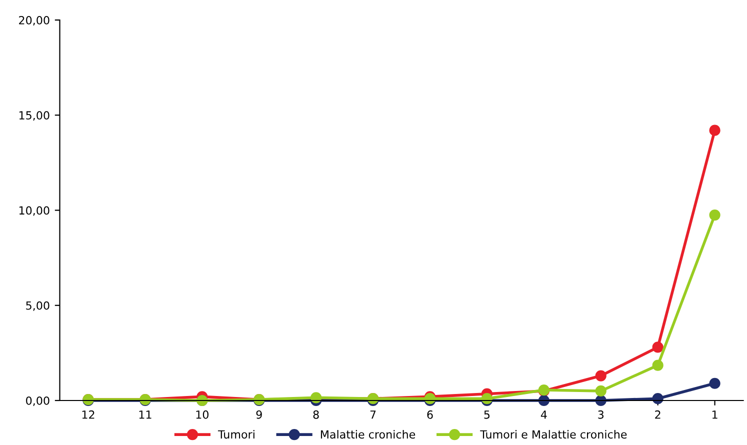 The height and width of the screenshot is (445, 747). Describe the element at coordinates (543, 414) in the screenshot. I see `x-tick-label: 4` at that location.